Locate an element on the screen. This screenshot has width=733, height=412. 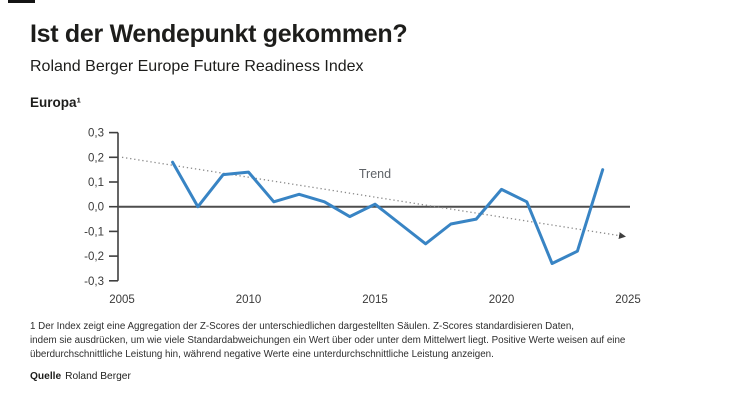
y-tick-label: -0,1 is located at coordinates (94, 232).